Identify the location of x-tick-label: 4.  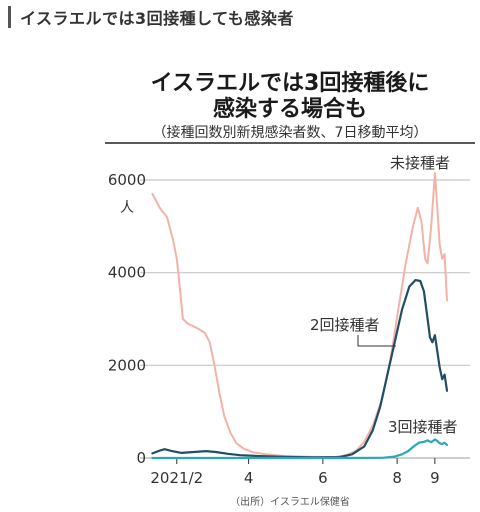
(249, 478).